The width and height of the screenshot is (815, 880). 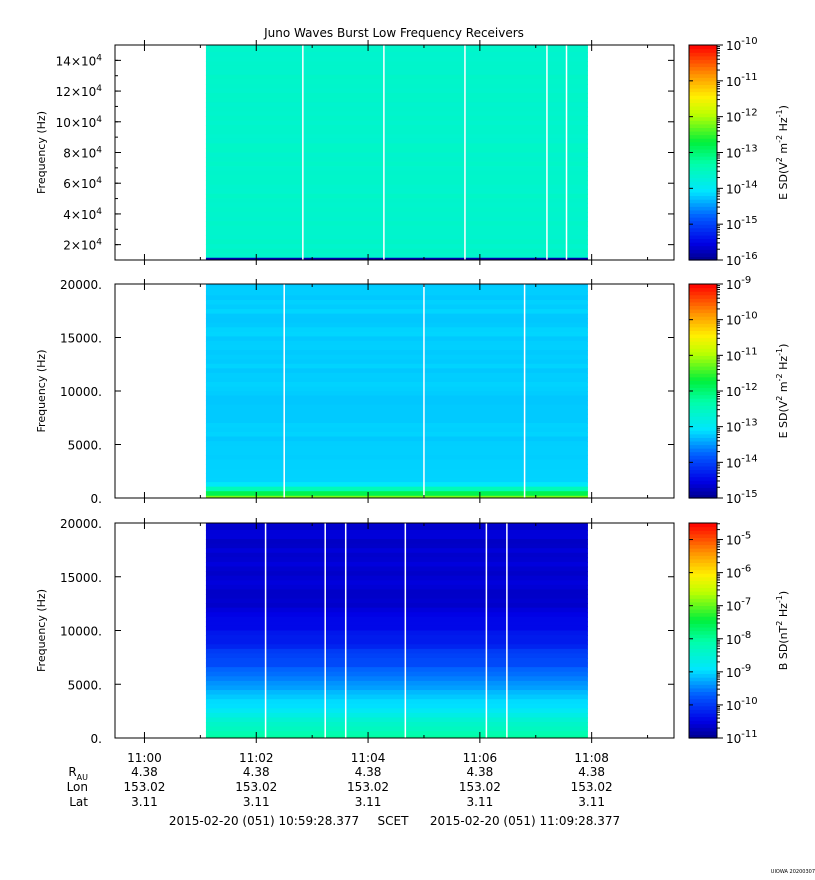 What do you see at coordinates (738, 605) in the screenshot?
I see `colorbar-label-3-3: 10⁻⁷` at bounding box center [738, 605].